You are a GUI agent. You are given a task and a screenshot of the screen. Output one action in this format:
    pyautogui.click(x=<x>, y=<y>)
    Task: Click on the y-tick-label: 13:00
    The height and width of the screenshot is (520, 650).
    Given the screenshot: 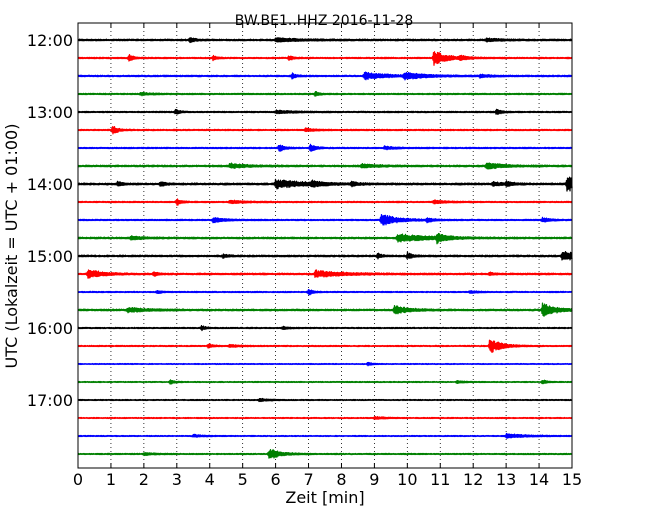 What is the action you would take?
    pyautogui.click(x=50, y=112)
    